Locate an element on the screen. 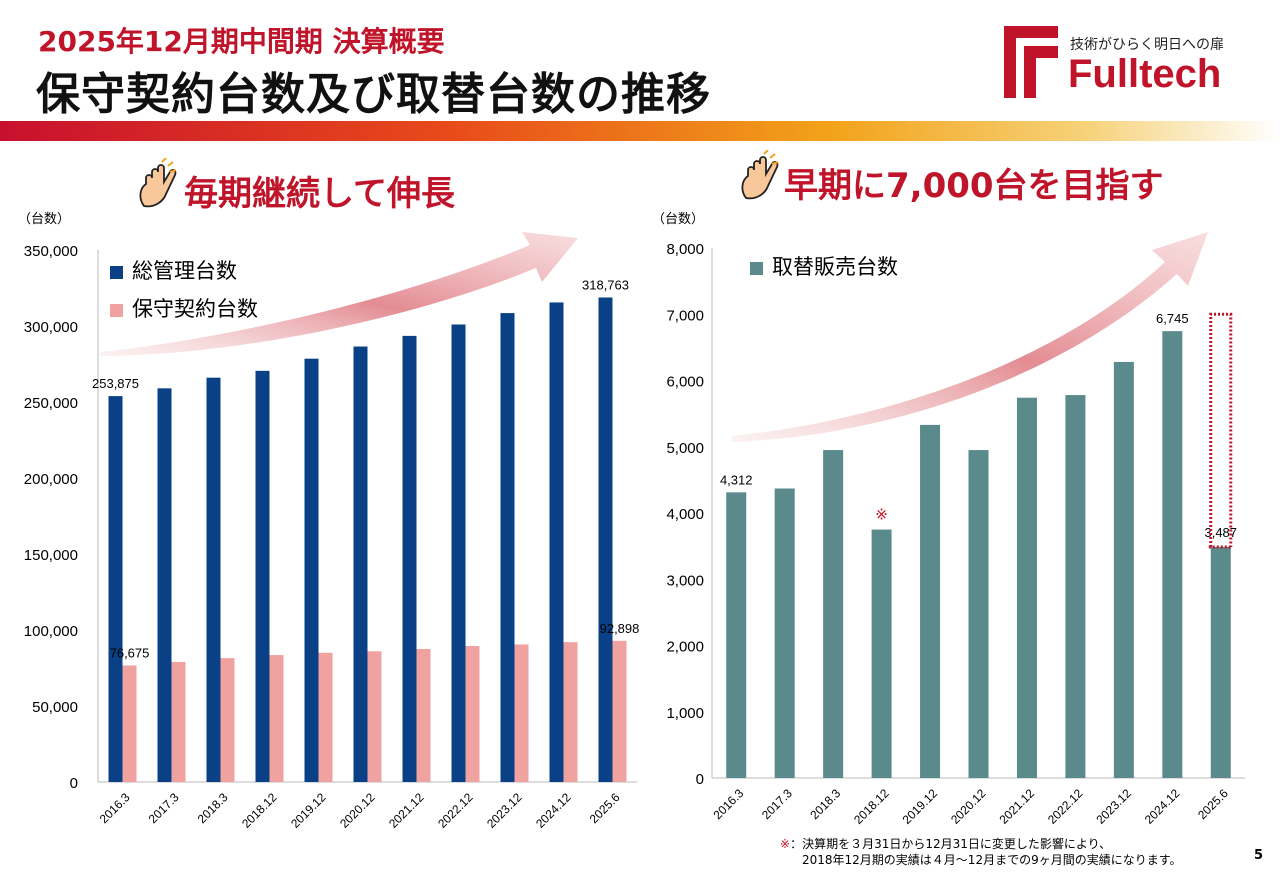  fulltech-logo is located at coordinates (1031, 62).